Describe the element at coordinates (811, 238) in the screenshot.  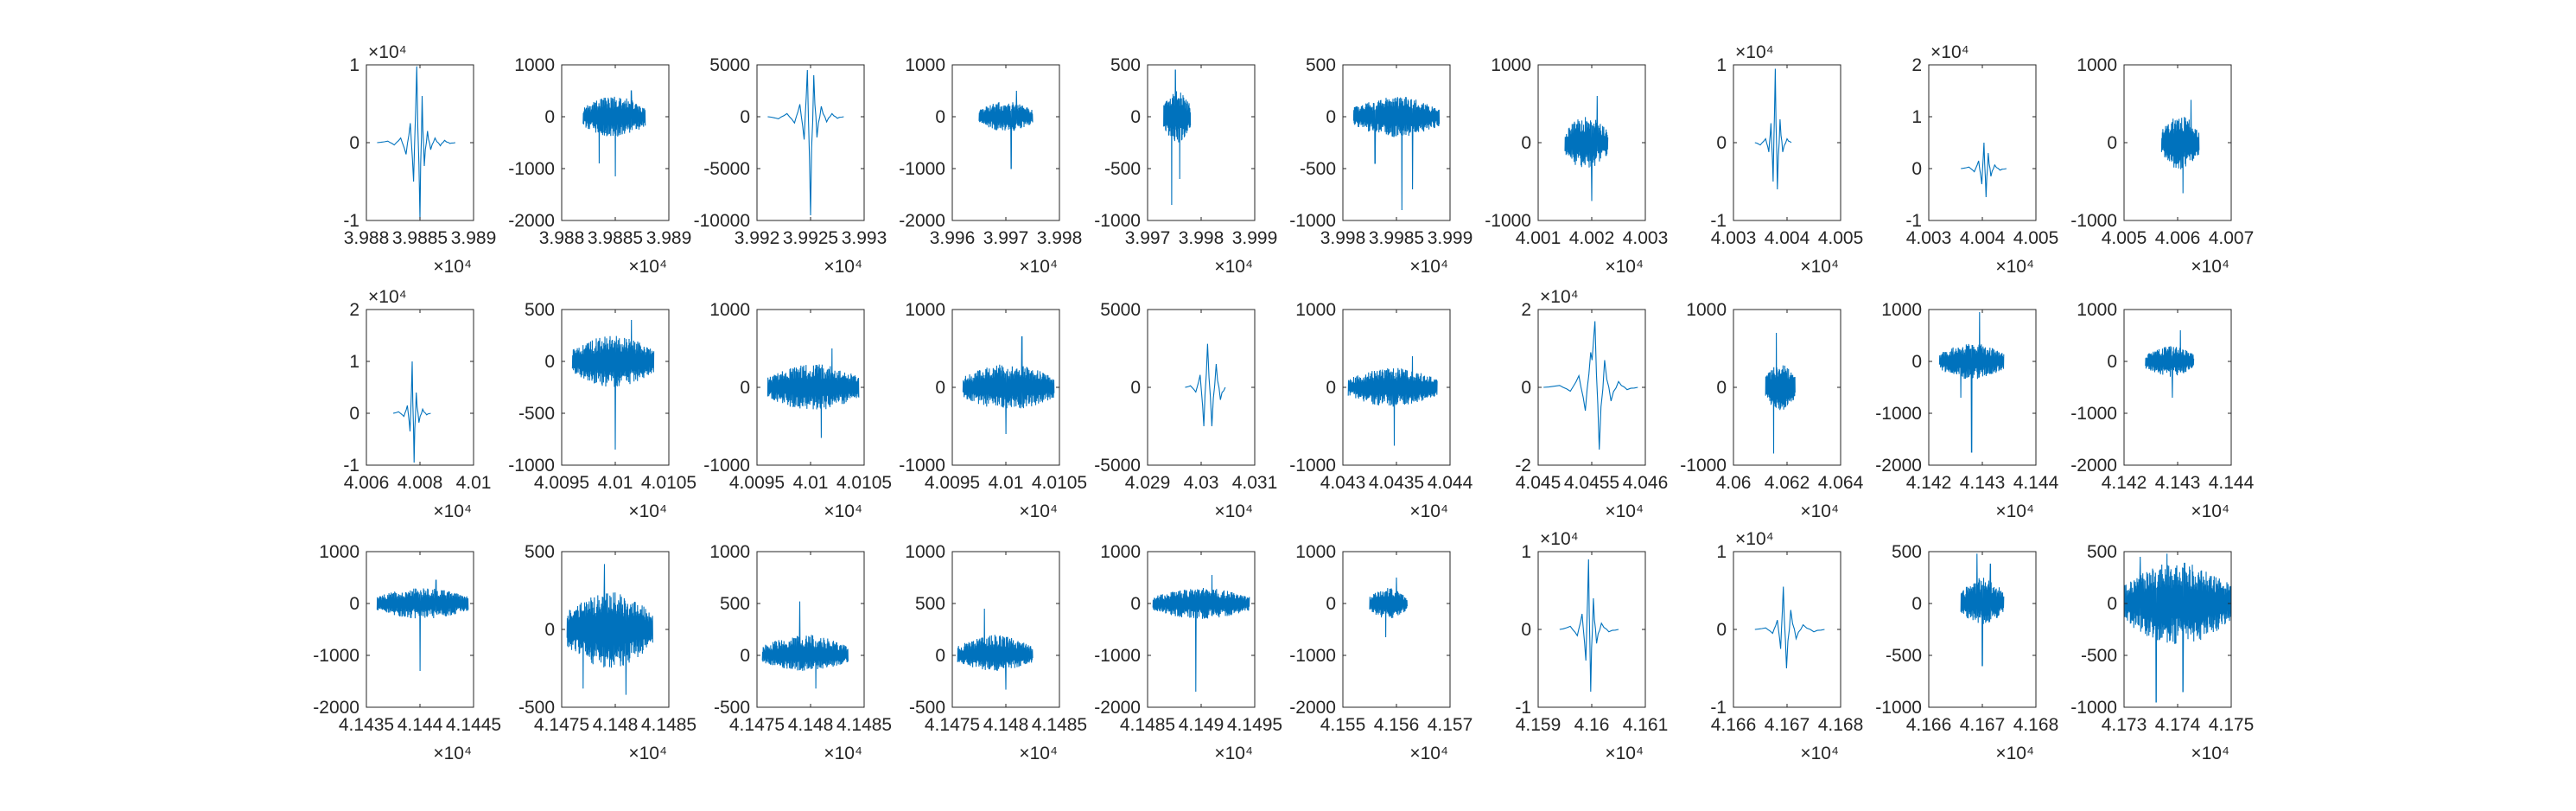
I see `xtick-label: 3.9925` at that location.